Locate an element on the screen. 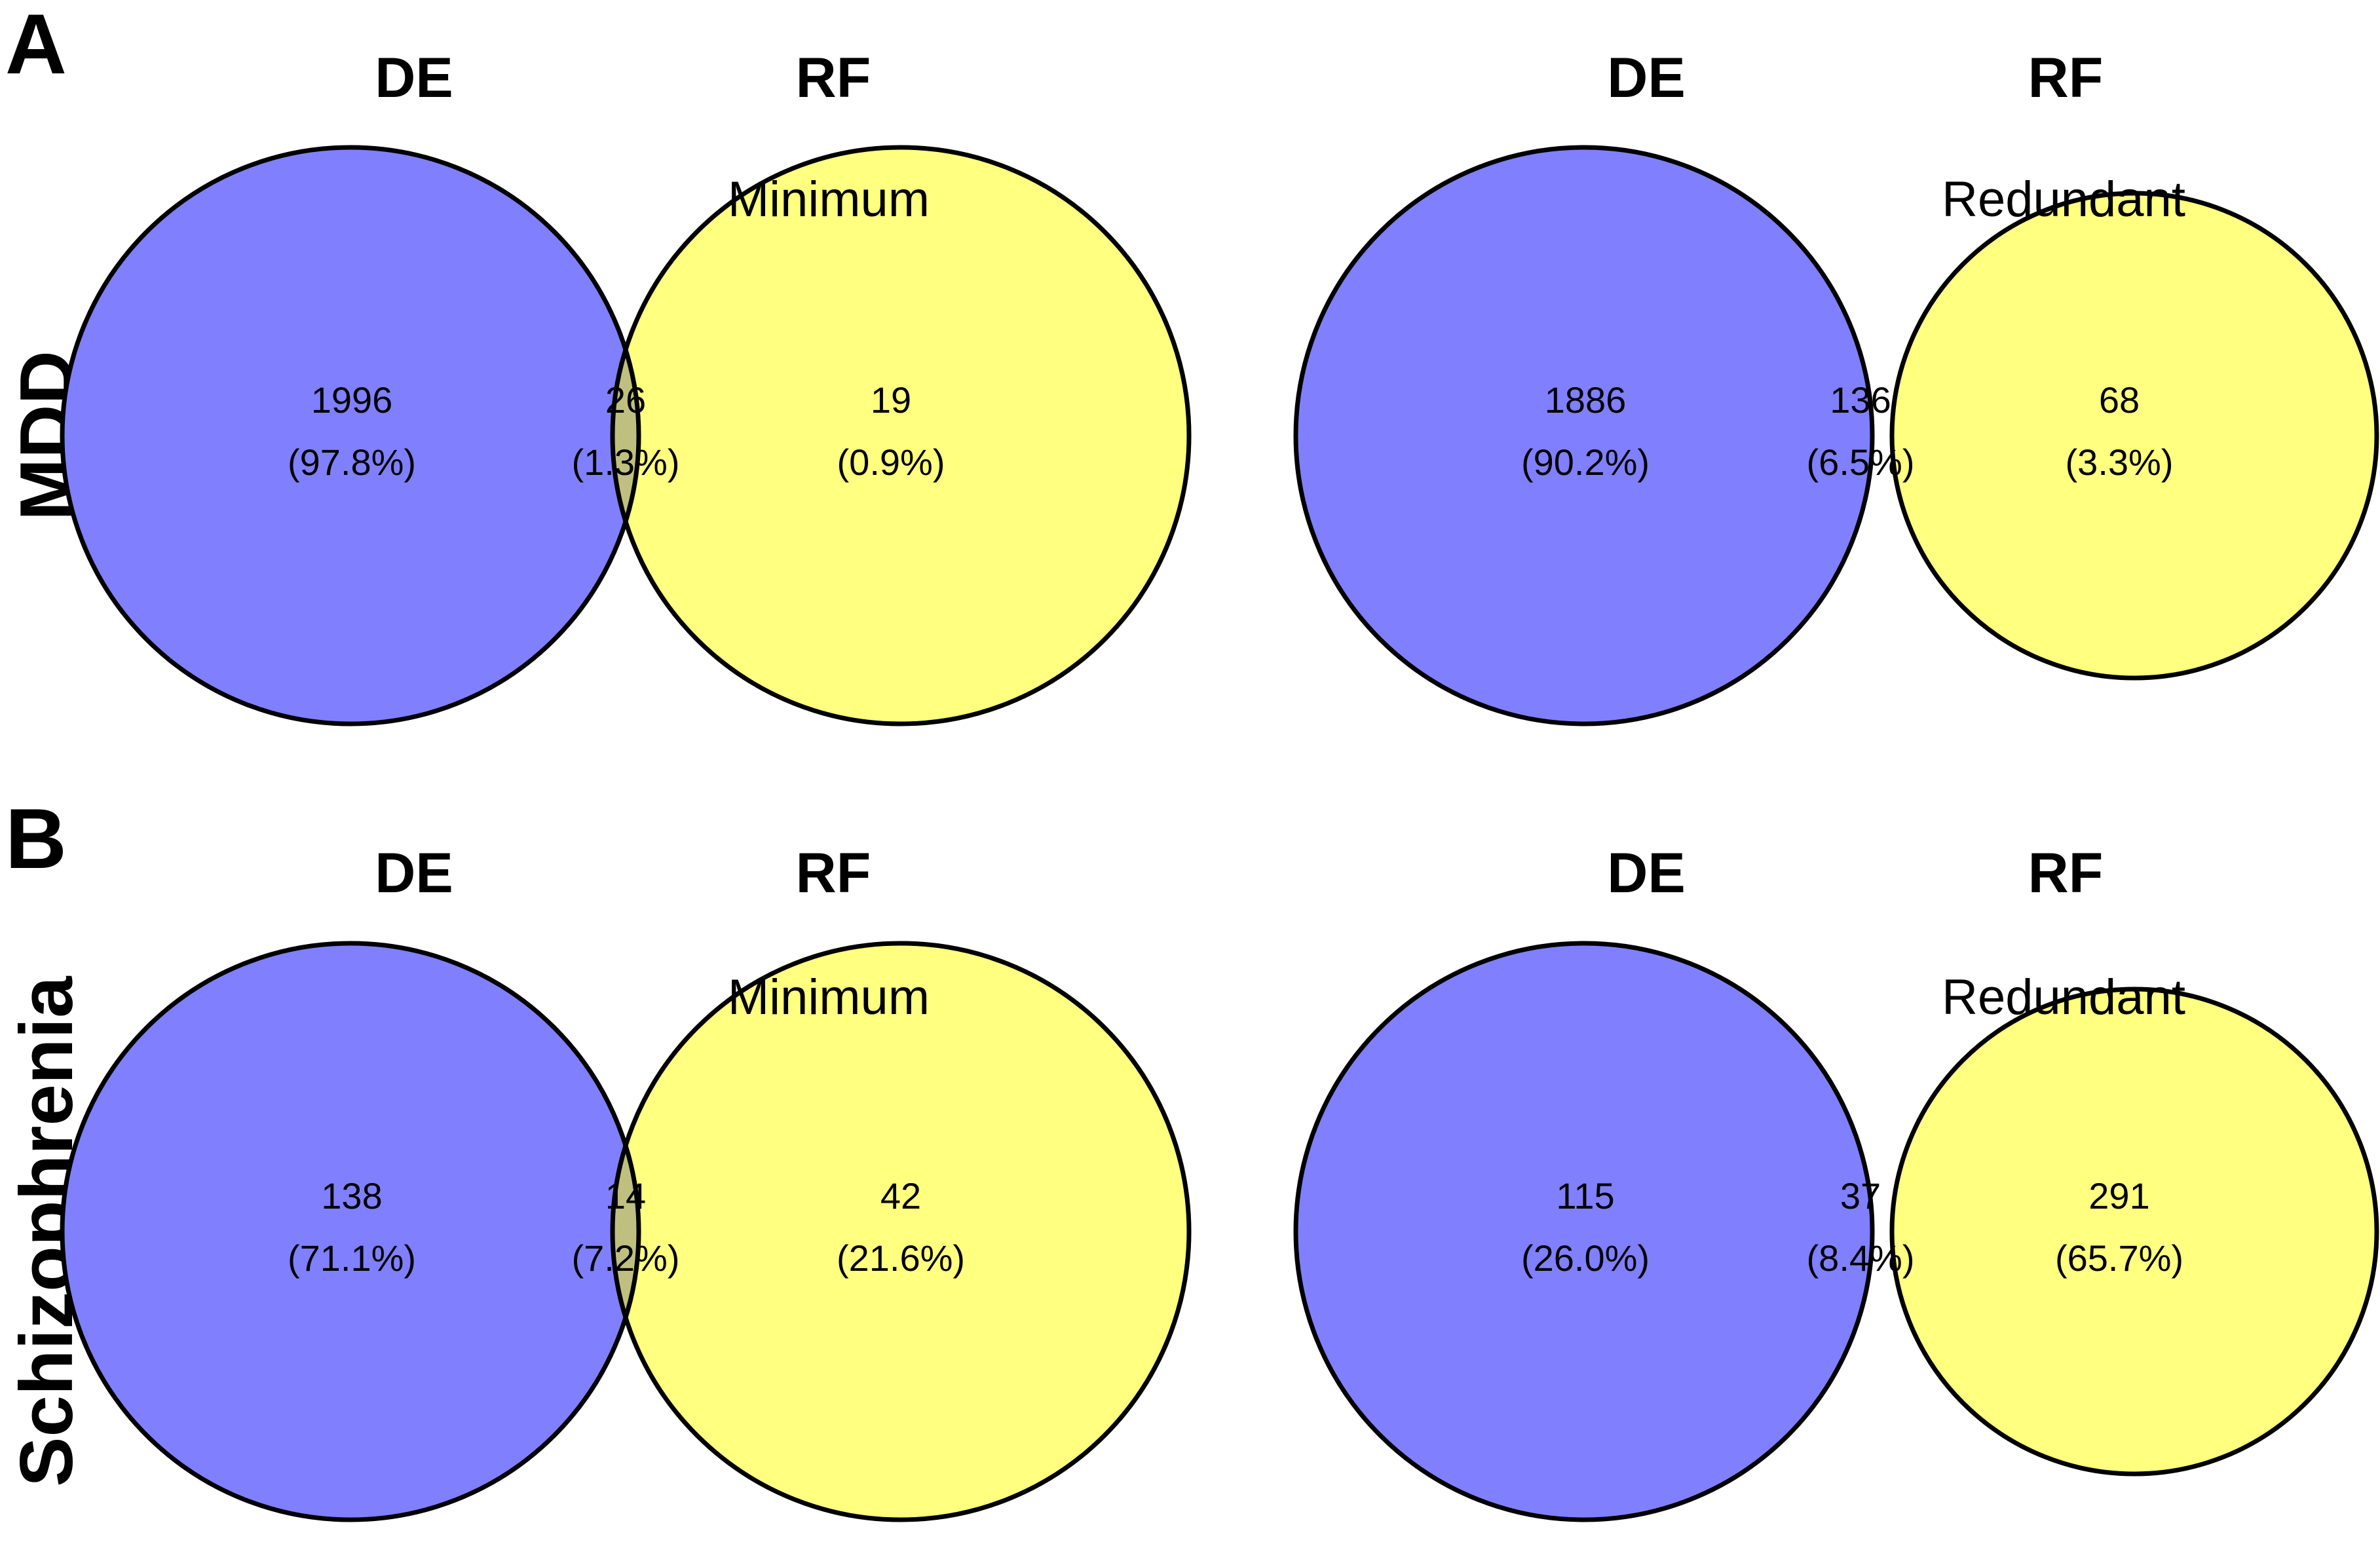 This screenshot has width=2380, height=1544. rf-only-percent: (0.9%) is located at coordinates (891, 462).